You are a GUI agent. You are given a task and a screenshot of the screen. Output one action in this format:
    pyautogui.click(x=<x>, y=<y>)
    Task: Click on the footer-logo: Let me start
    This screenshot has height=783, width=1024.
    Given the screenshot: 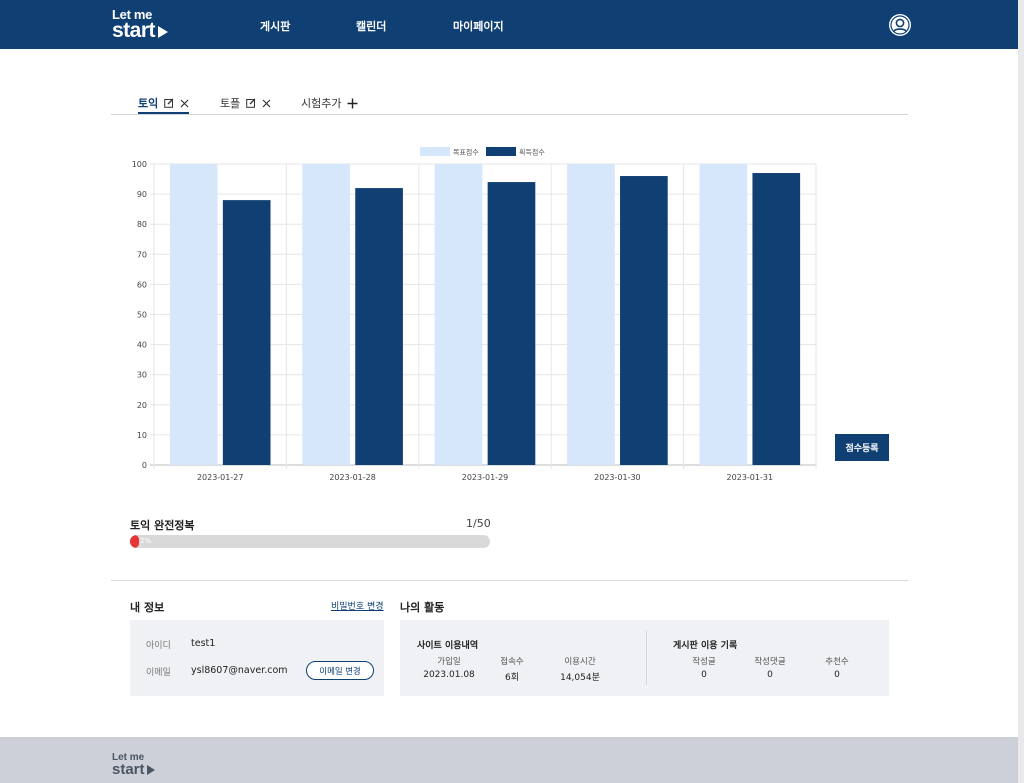 What is the action you would take?
    pyautogui.click(x=133, y=765)
    